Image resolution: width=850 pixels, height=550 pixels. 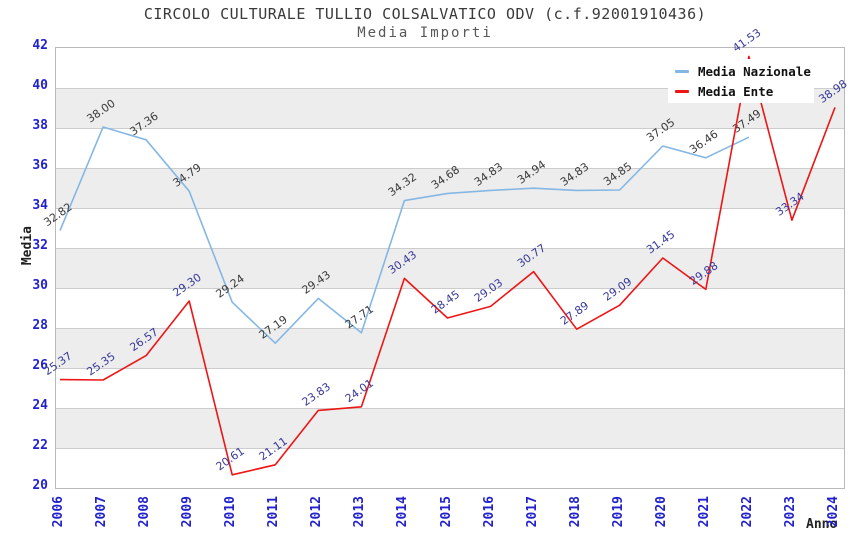 I want to click on point-label: 37.36, so click(x=143, y=124).